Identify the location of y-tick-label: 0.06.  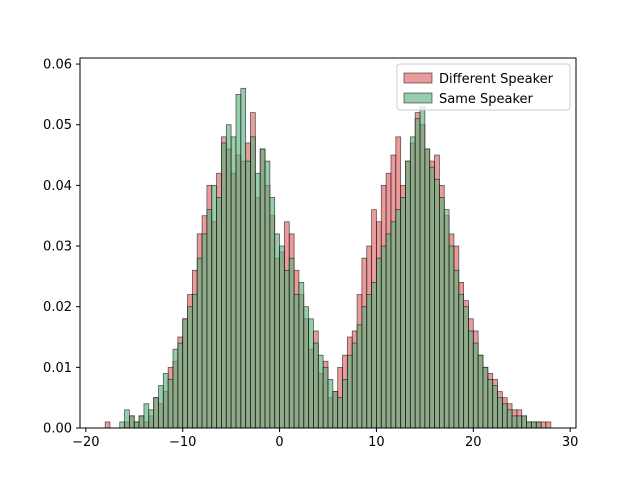
(57, 65).